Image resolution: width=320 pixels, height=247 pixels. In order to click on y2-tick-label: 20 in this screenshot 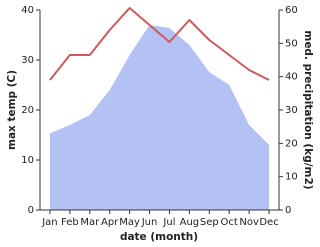, I will do `click(291, 143)`.